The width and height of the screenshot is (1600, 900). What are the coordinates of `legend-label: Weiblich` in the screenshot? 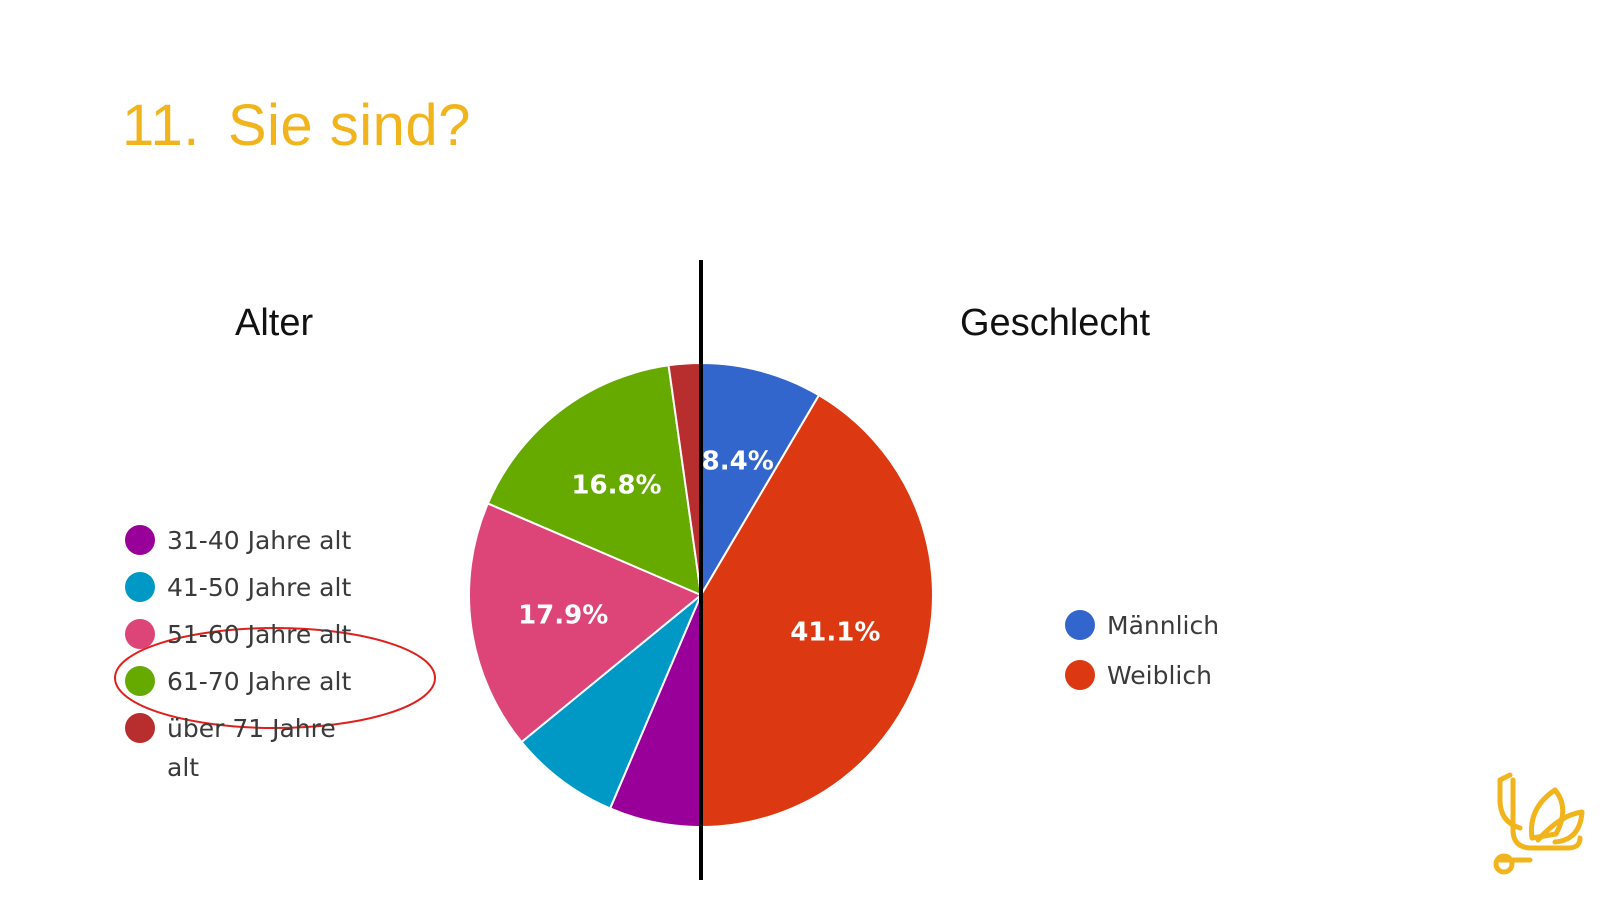 It's located at (1159, 675).